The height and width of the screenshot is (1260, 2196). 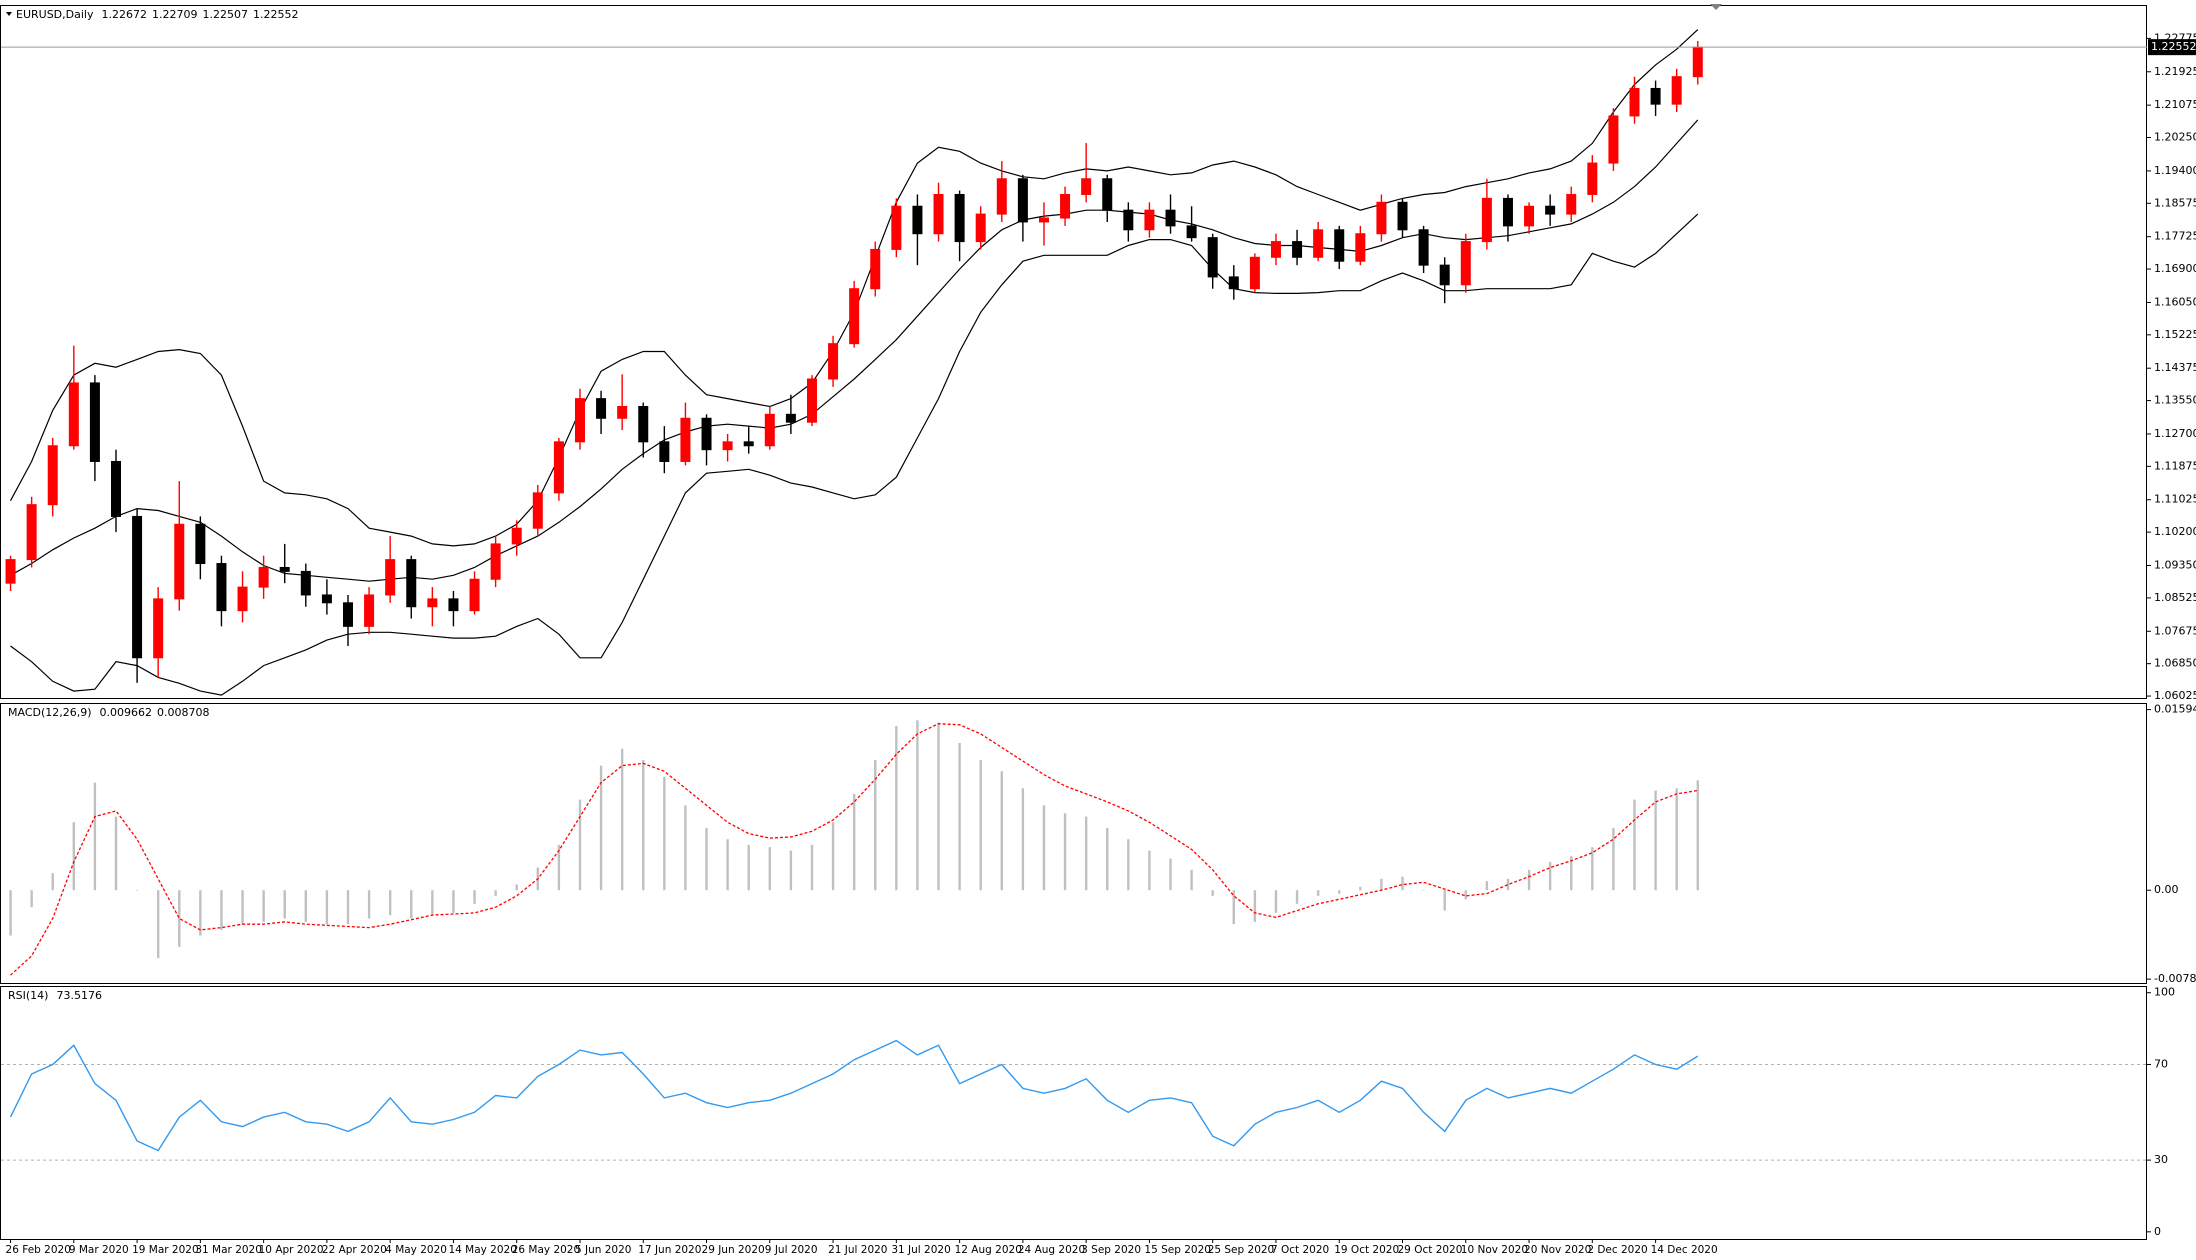 What do you see at coordinates (988, 1250) in the screenshot?
I see `x-tick-label: 12 Aug 2020` at bounding box center [988, 1250].